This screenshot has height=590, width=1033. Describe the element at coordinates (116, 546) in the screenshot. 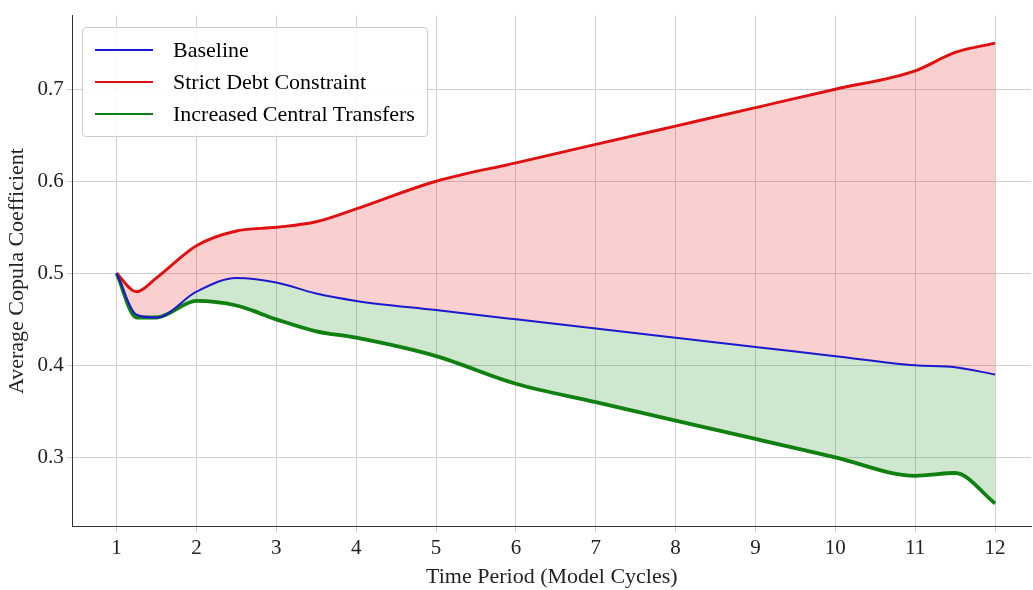

I see `x-tick-label: 1` at that location.